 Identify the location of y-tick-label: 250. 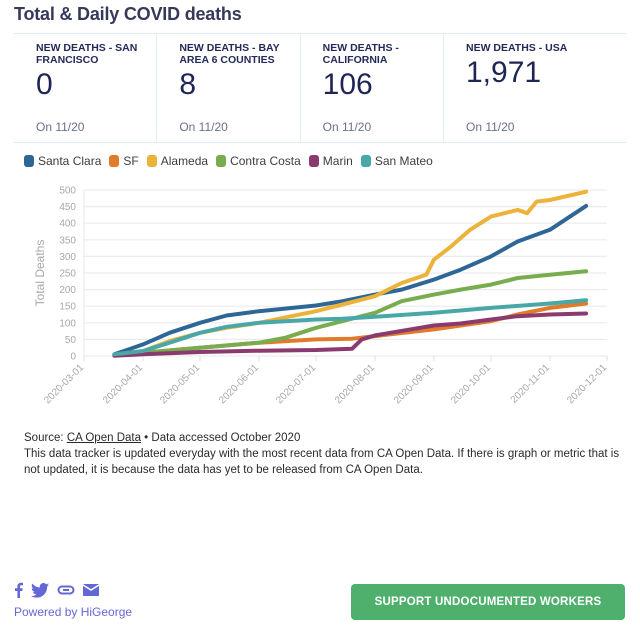
(67, 274).